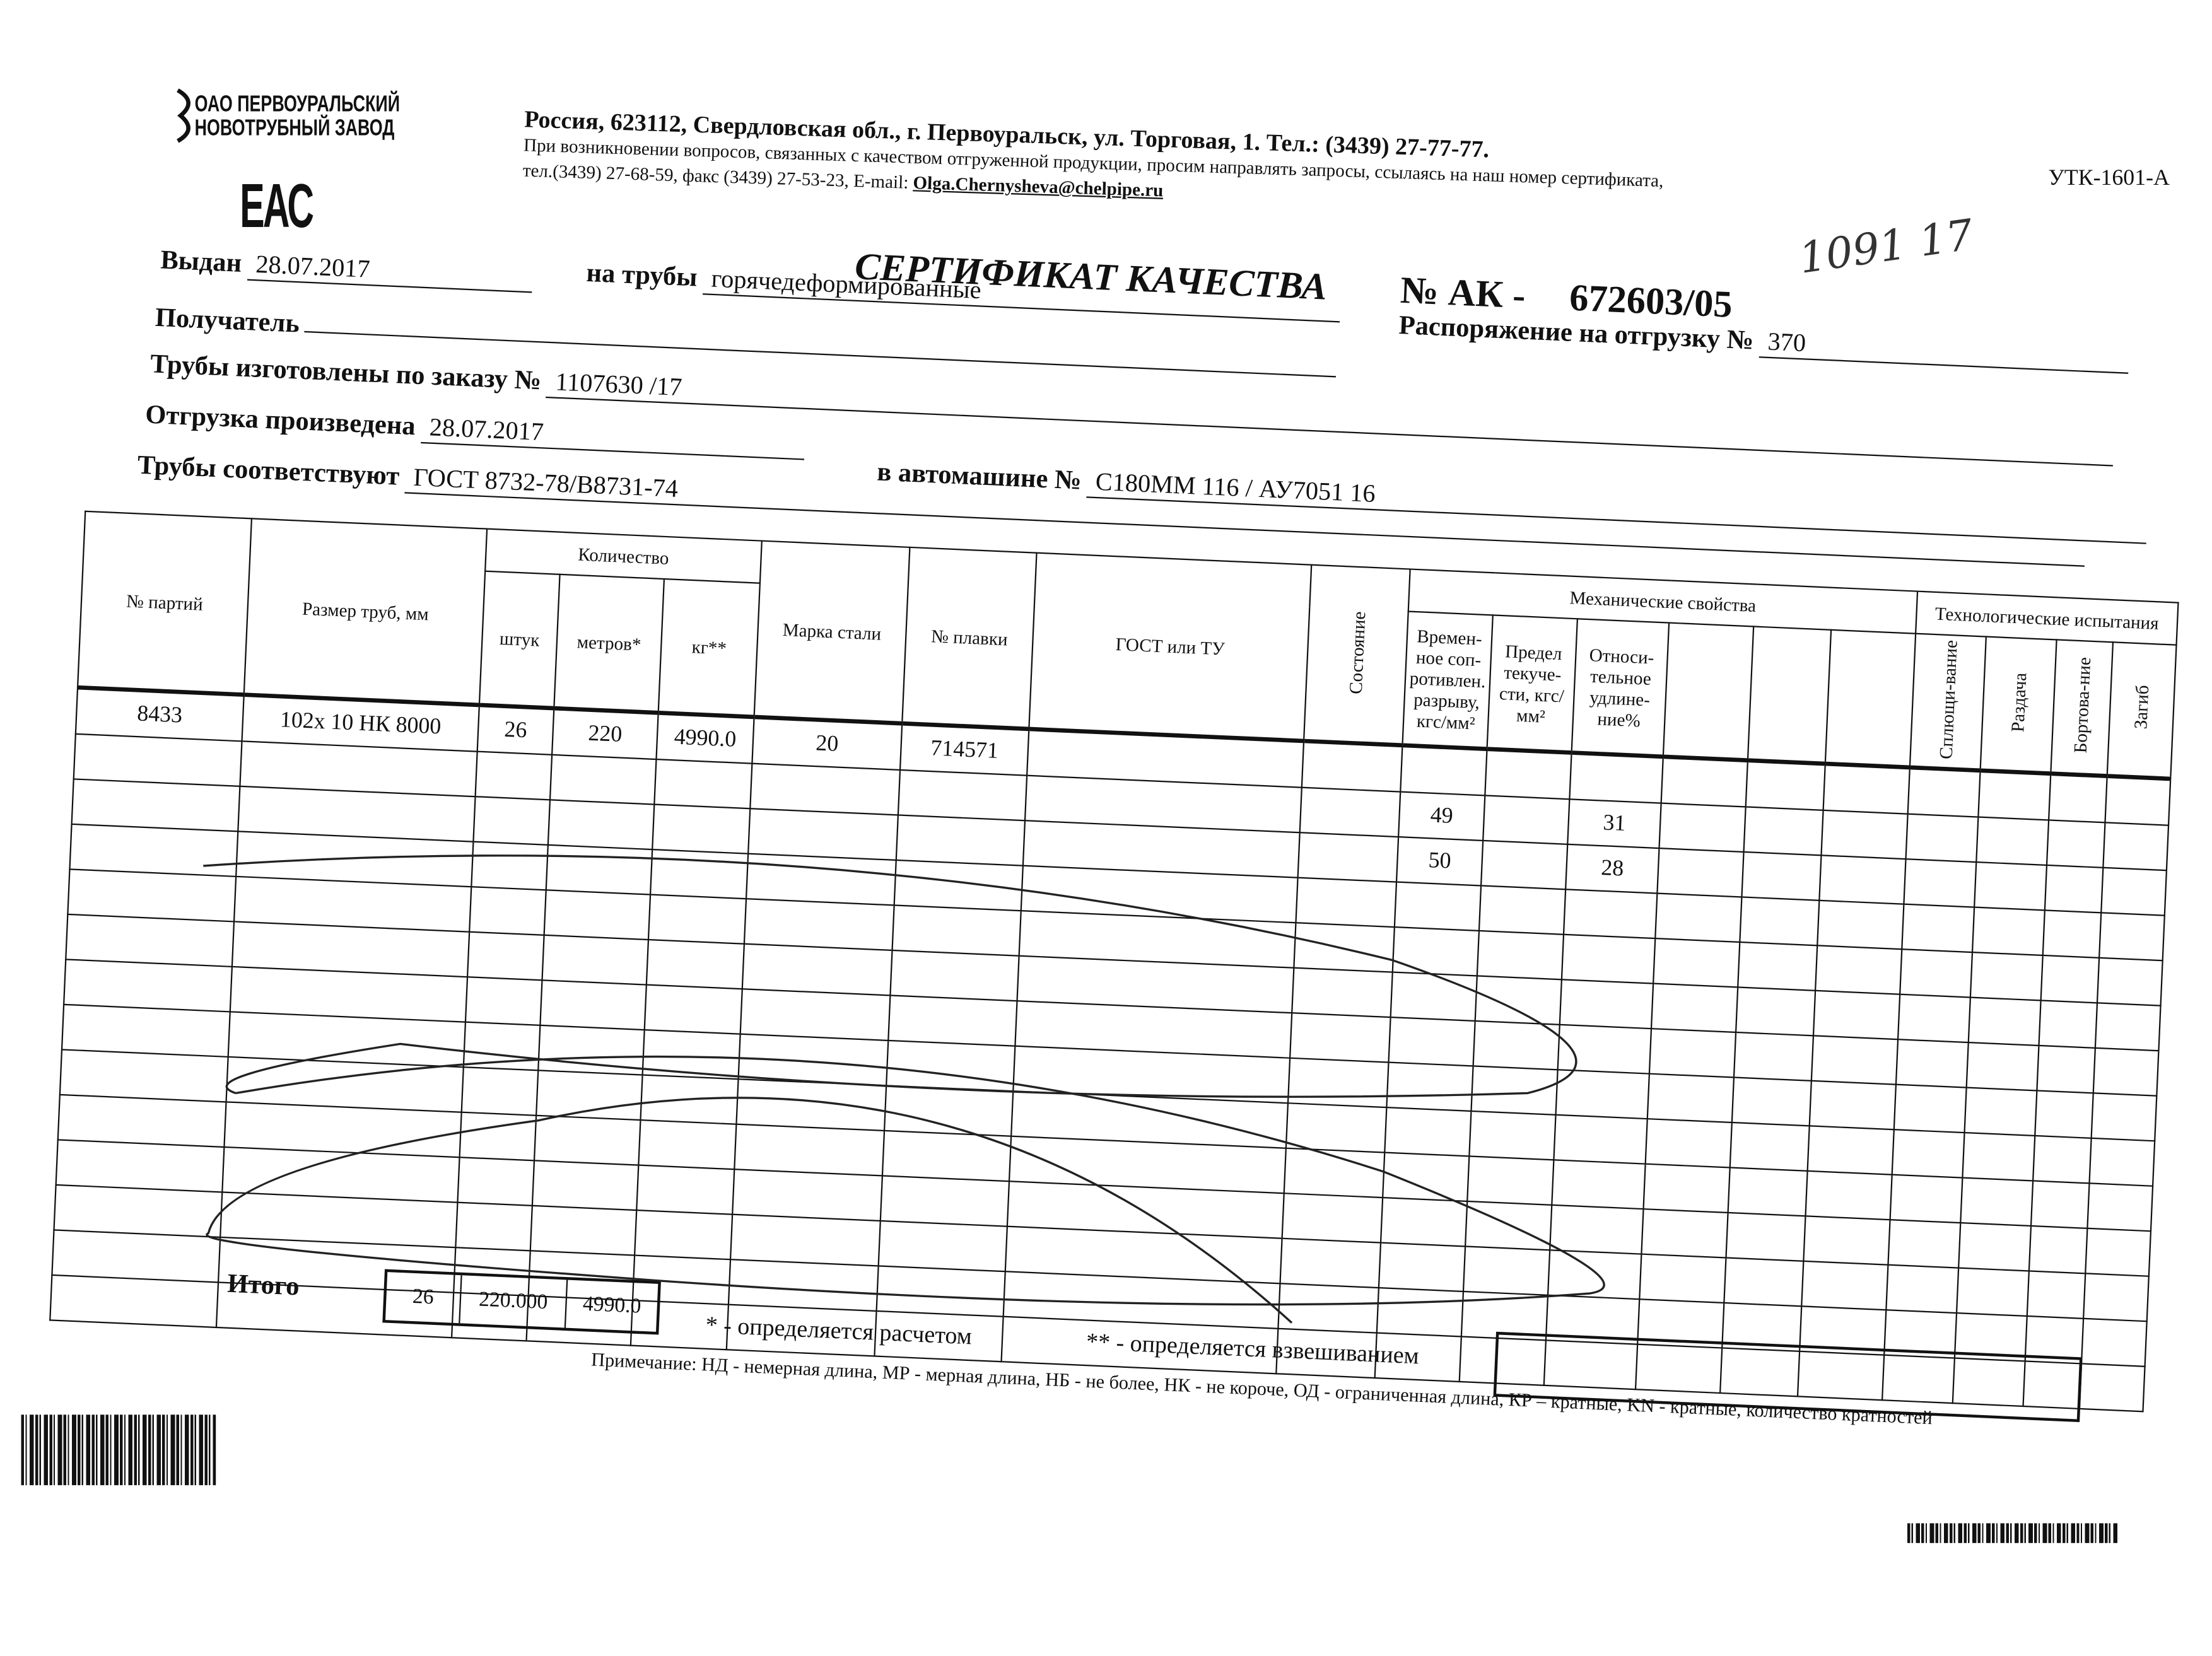 The image size is (2212, 1656). I want to click on logo-emblem-icon, so click(183, 115).